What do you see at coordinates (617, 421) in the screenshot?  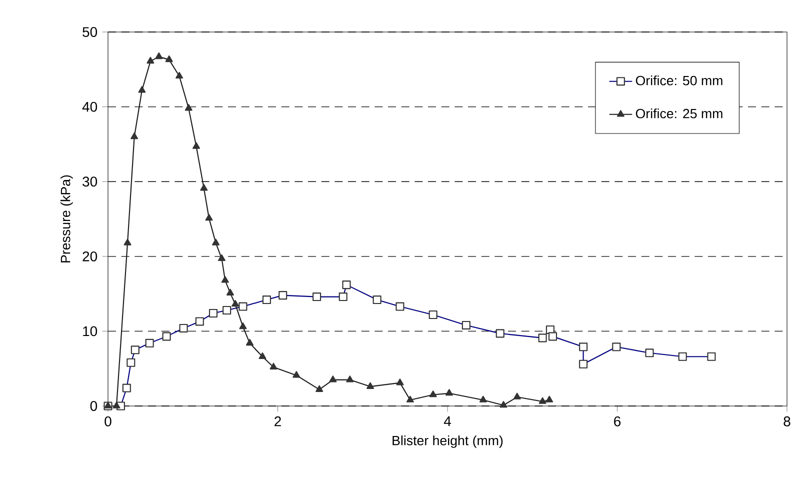 I see `x-tick-label: 6` at bounding box center [617, 421].